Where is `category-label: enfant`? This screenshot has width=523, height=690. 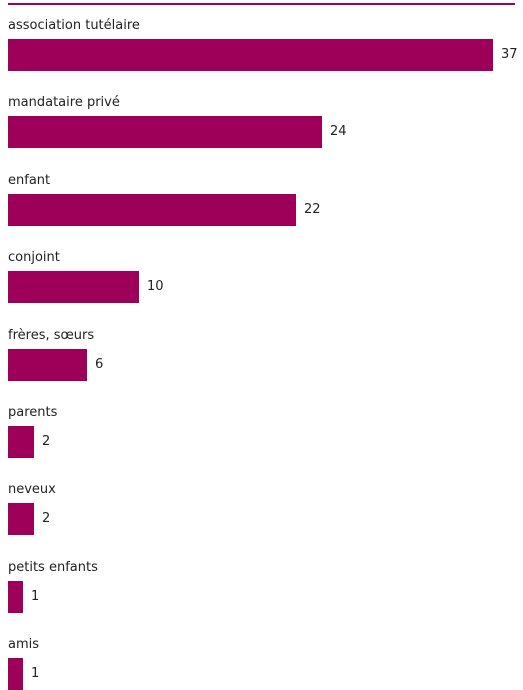
category-label: enfant is located at coordinates (29, 180).